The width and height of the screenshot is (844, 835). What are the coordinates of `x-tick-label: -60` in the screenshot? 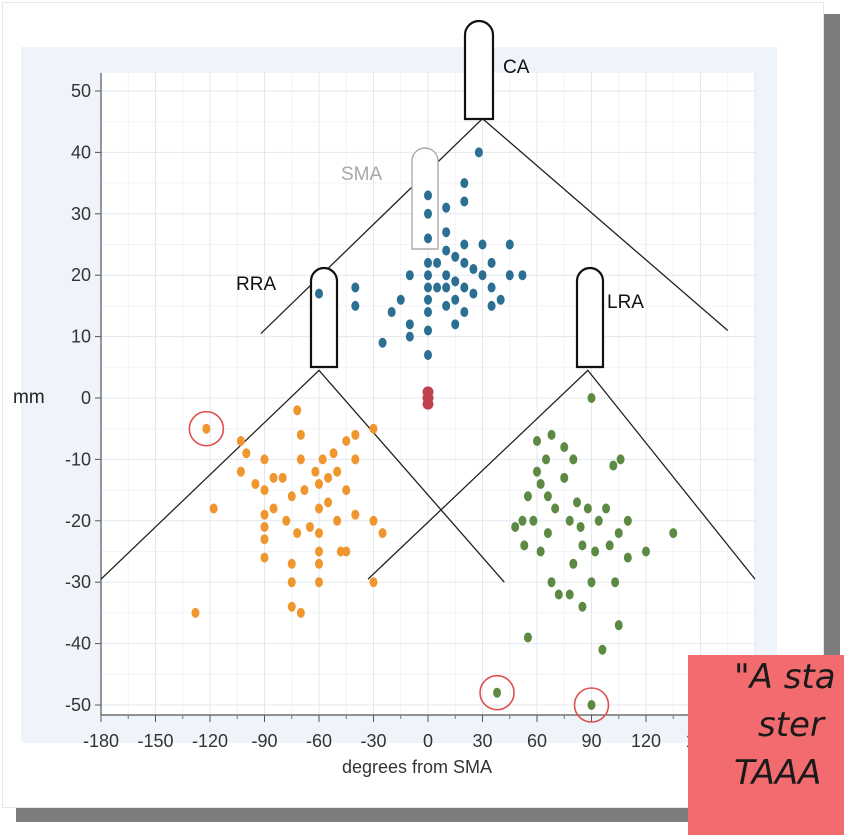 It's located at (319, 741).